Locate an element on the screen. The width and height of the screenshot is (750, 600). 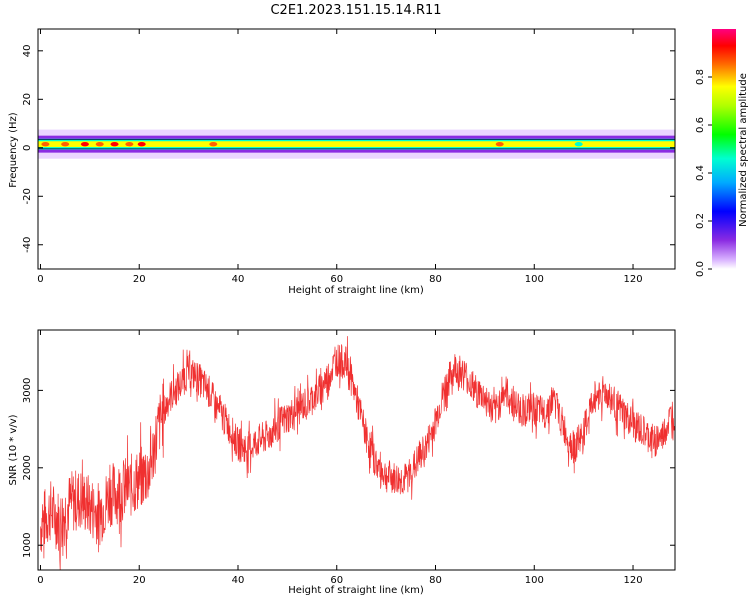
colorbar-tick-label-3: 0.6 is located at coordinates (700, 125).